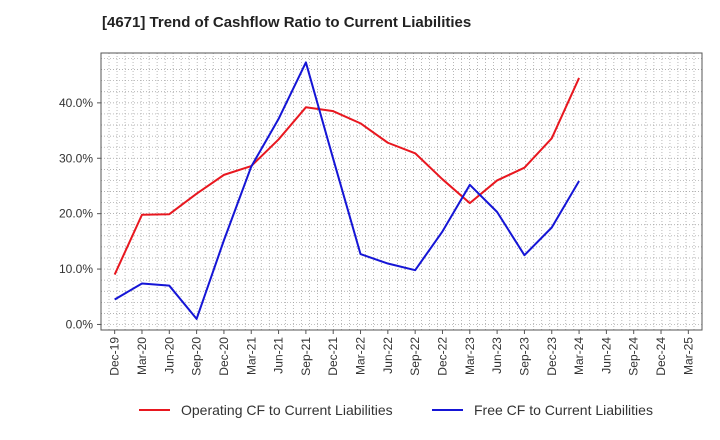 The height and width of the screenshot is (440, 720). I want to click on x-tick-label: Dec-21, so click(333, 356).